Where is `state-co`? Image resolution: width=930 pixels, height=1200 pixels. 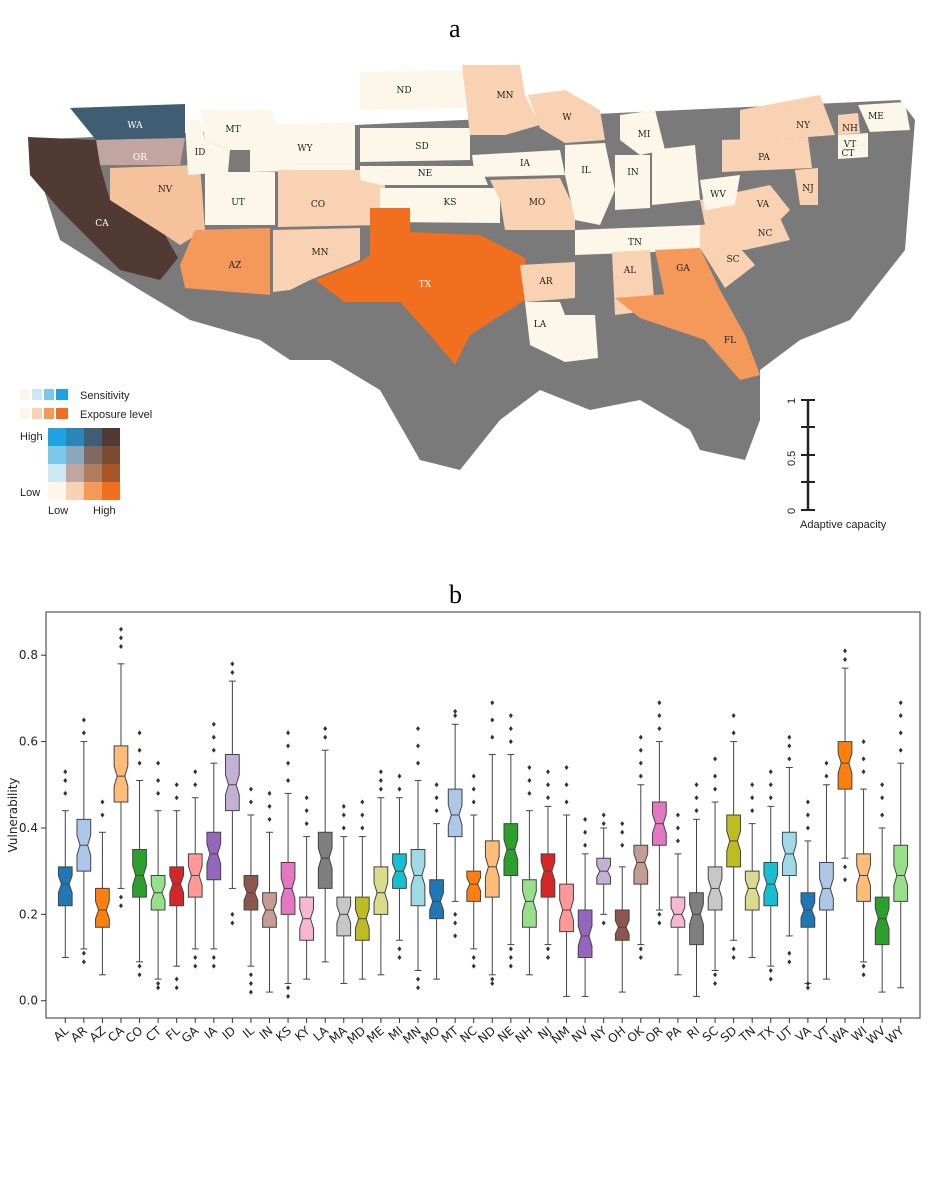 state-co is located at coordinates (331, 198).